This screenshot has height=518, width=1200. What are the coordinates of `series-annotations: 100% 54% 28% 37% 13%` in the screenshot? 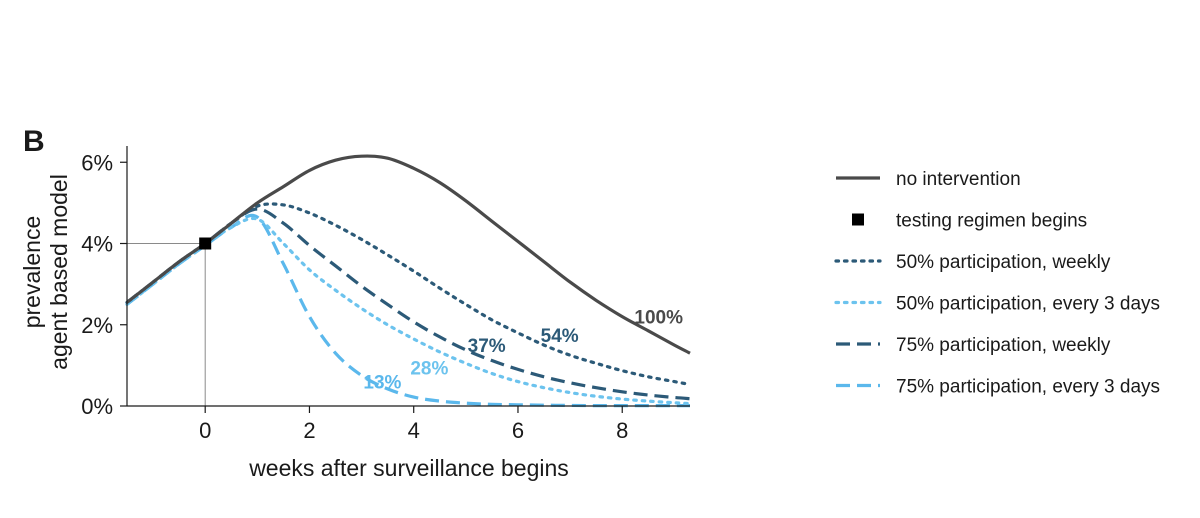 It's located at (523, 351).